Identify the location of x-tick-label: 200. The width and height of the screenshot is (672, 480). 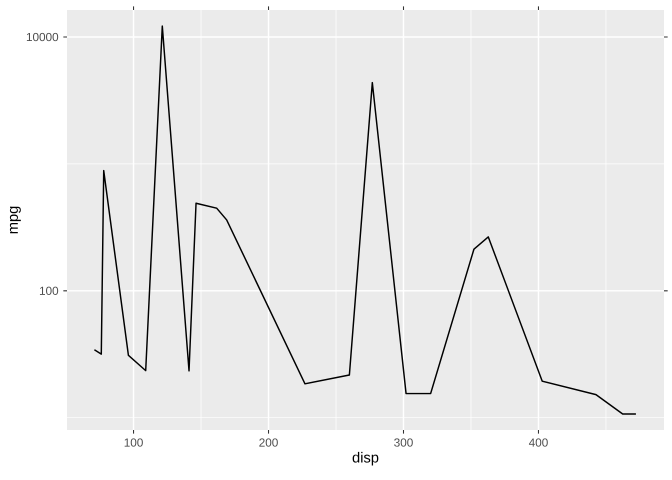
(268, 442).